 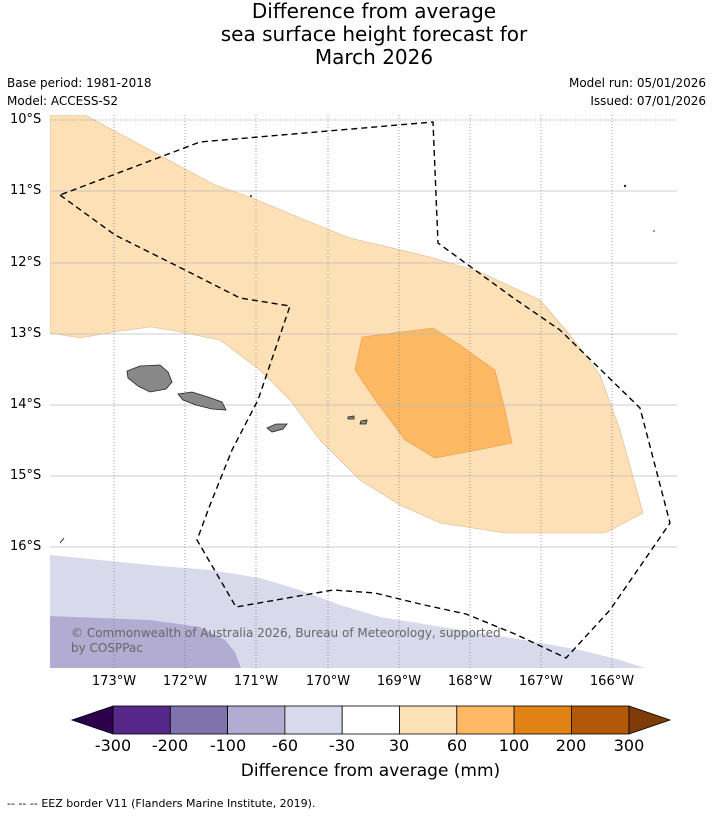 I want to click on colorbar, so click(x=371, y=720).